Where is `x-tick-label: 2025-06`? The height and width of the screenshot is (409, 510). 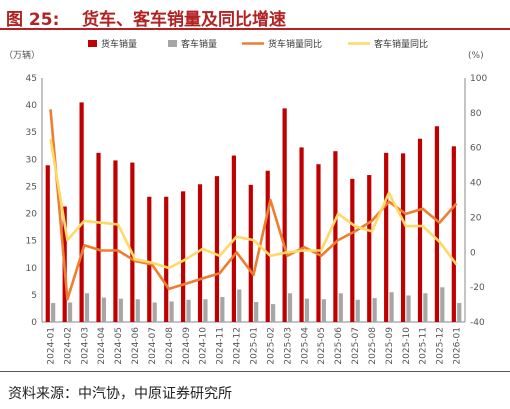
x-tick-label: 2025-06 is located at coordinates (339, 346).